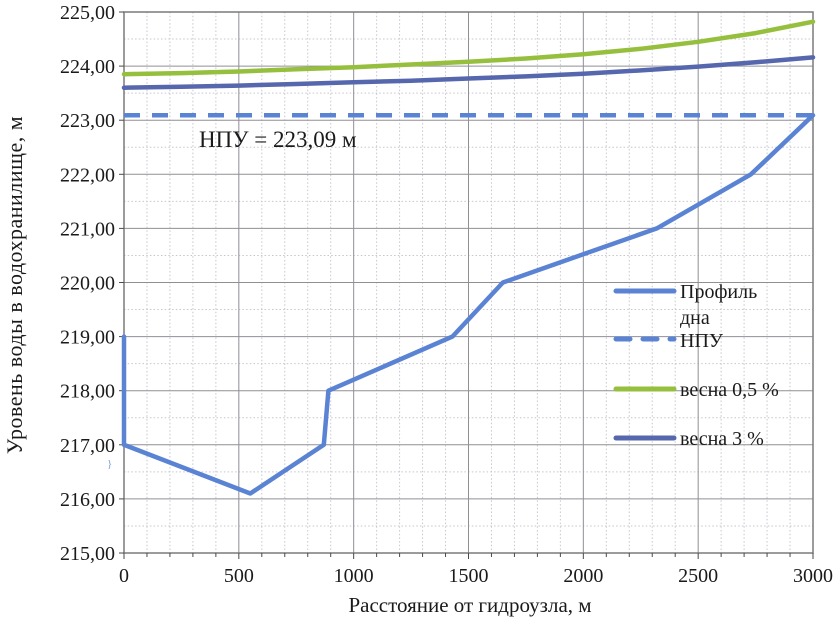 Image resolution: width=839 pixels, height=624 pixels. What do you see at coordinates (87, 554) in the screenshot?
I see `y-tick-label: 215,00` at bounding box center [87, 554].